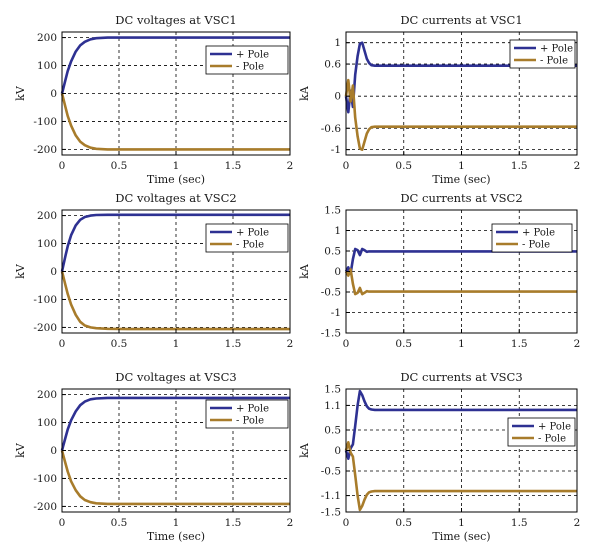 Image resolution: width=600 pixels, height=560 pixels. I want to click on y-tick-label: -1.1, so click(331, 496).